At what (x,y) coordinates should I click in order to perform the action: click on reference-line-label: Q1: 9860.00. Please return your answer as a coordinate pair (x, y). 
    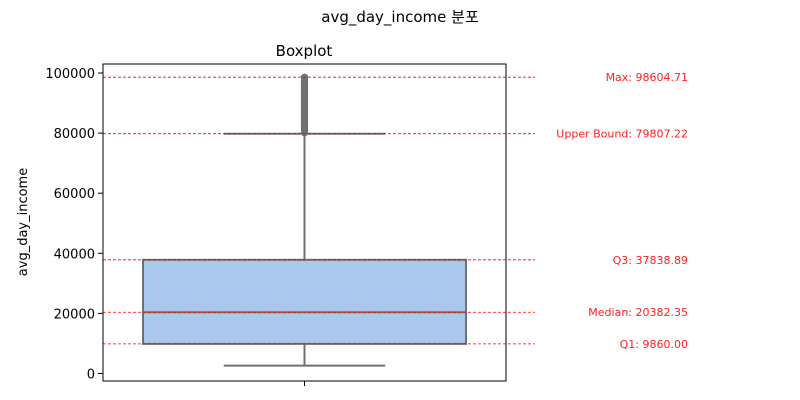
    Looking at the image, I should click on (654, 344).